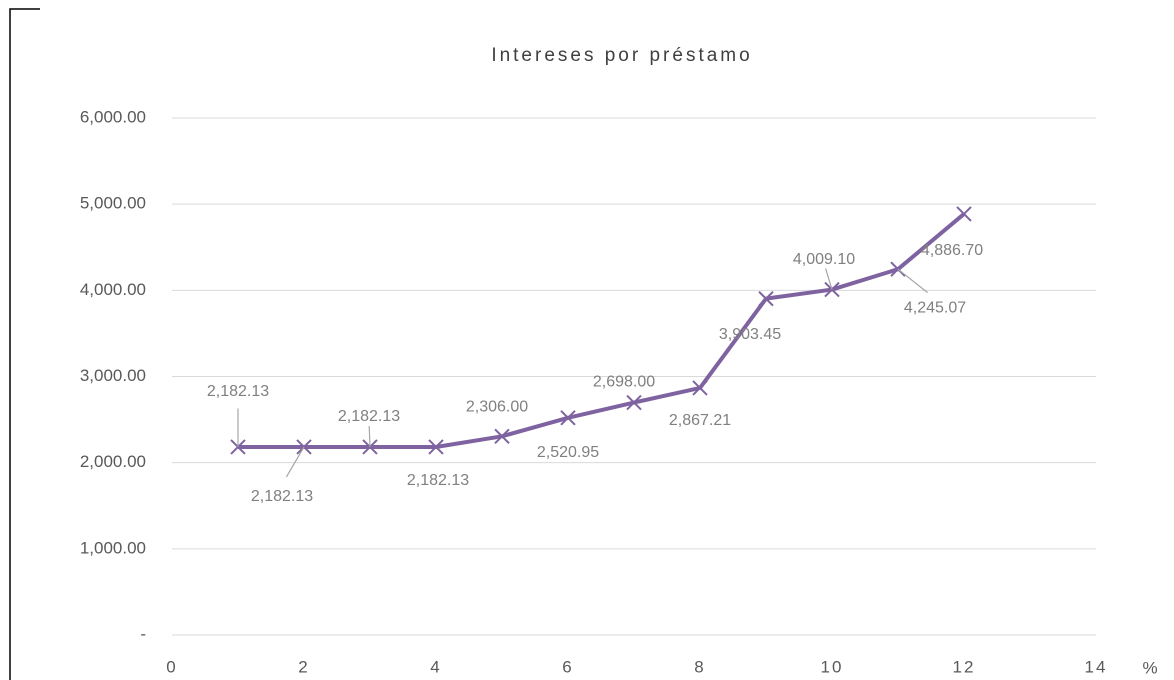 The height and width of the screenshot is (680, 1174). I want to click on y-tick-label: 2,000.00, so click(113, 461).